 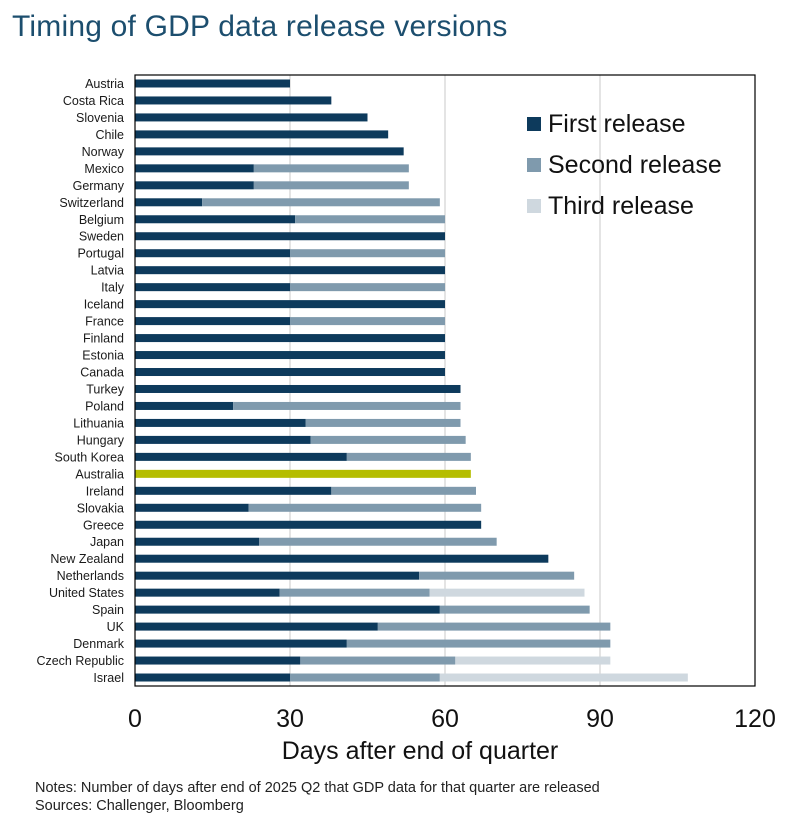 What do you see at coordinates (86, 593) in the screenshot?
I see `country-label: United States` at bounding box center [86, 593].